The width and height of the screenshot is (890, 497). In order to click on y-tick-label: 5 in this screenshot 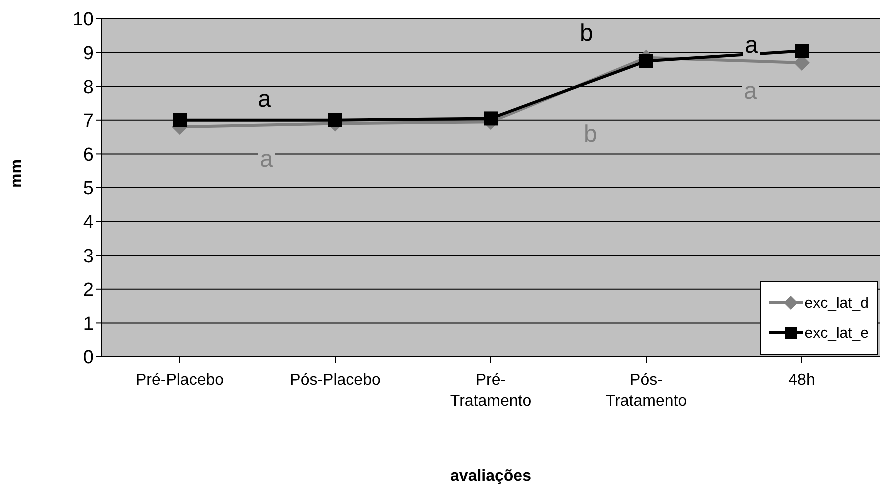, I will do `click(88, 189)`.